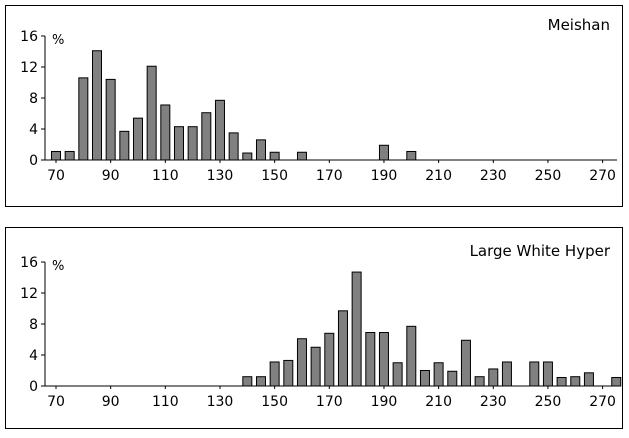 The width and height of the screenshot is (629, 438). Describe the element at coordinates (540, 251) in the screenshot. I see `chart-title: Large White Hyper` at that location.